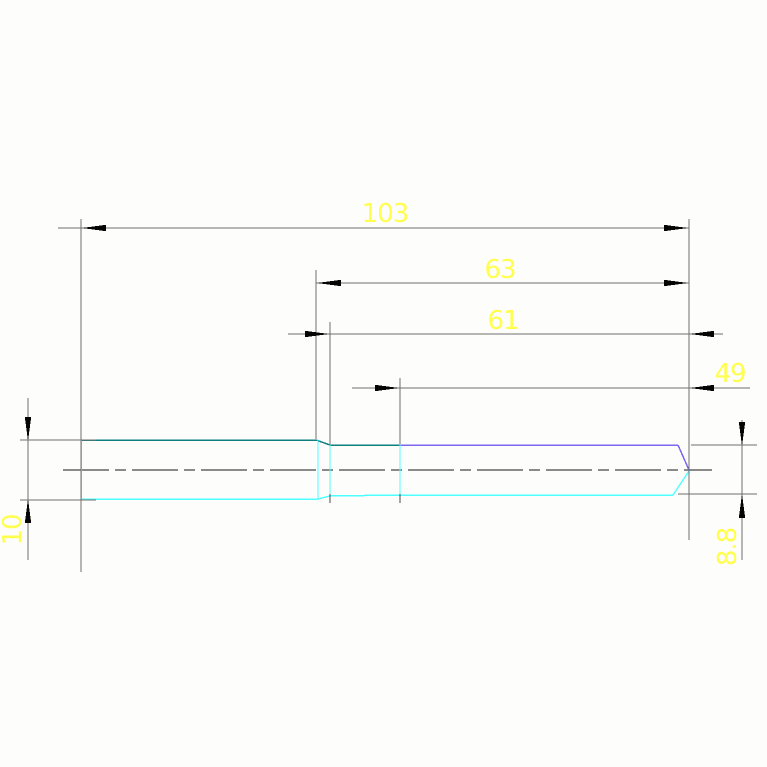  I want to click on dimension-49: 49, so click(551, 431).